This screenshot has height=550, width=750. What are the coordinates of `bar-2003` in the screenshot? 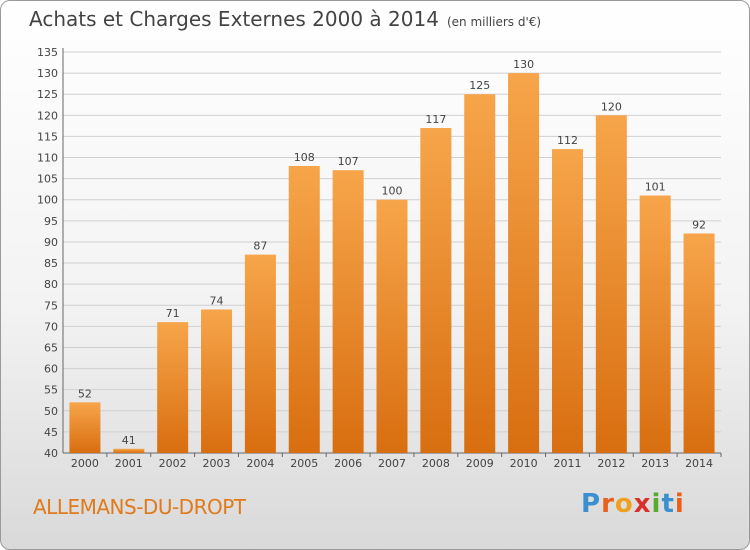 It's located at (217, 381).